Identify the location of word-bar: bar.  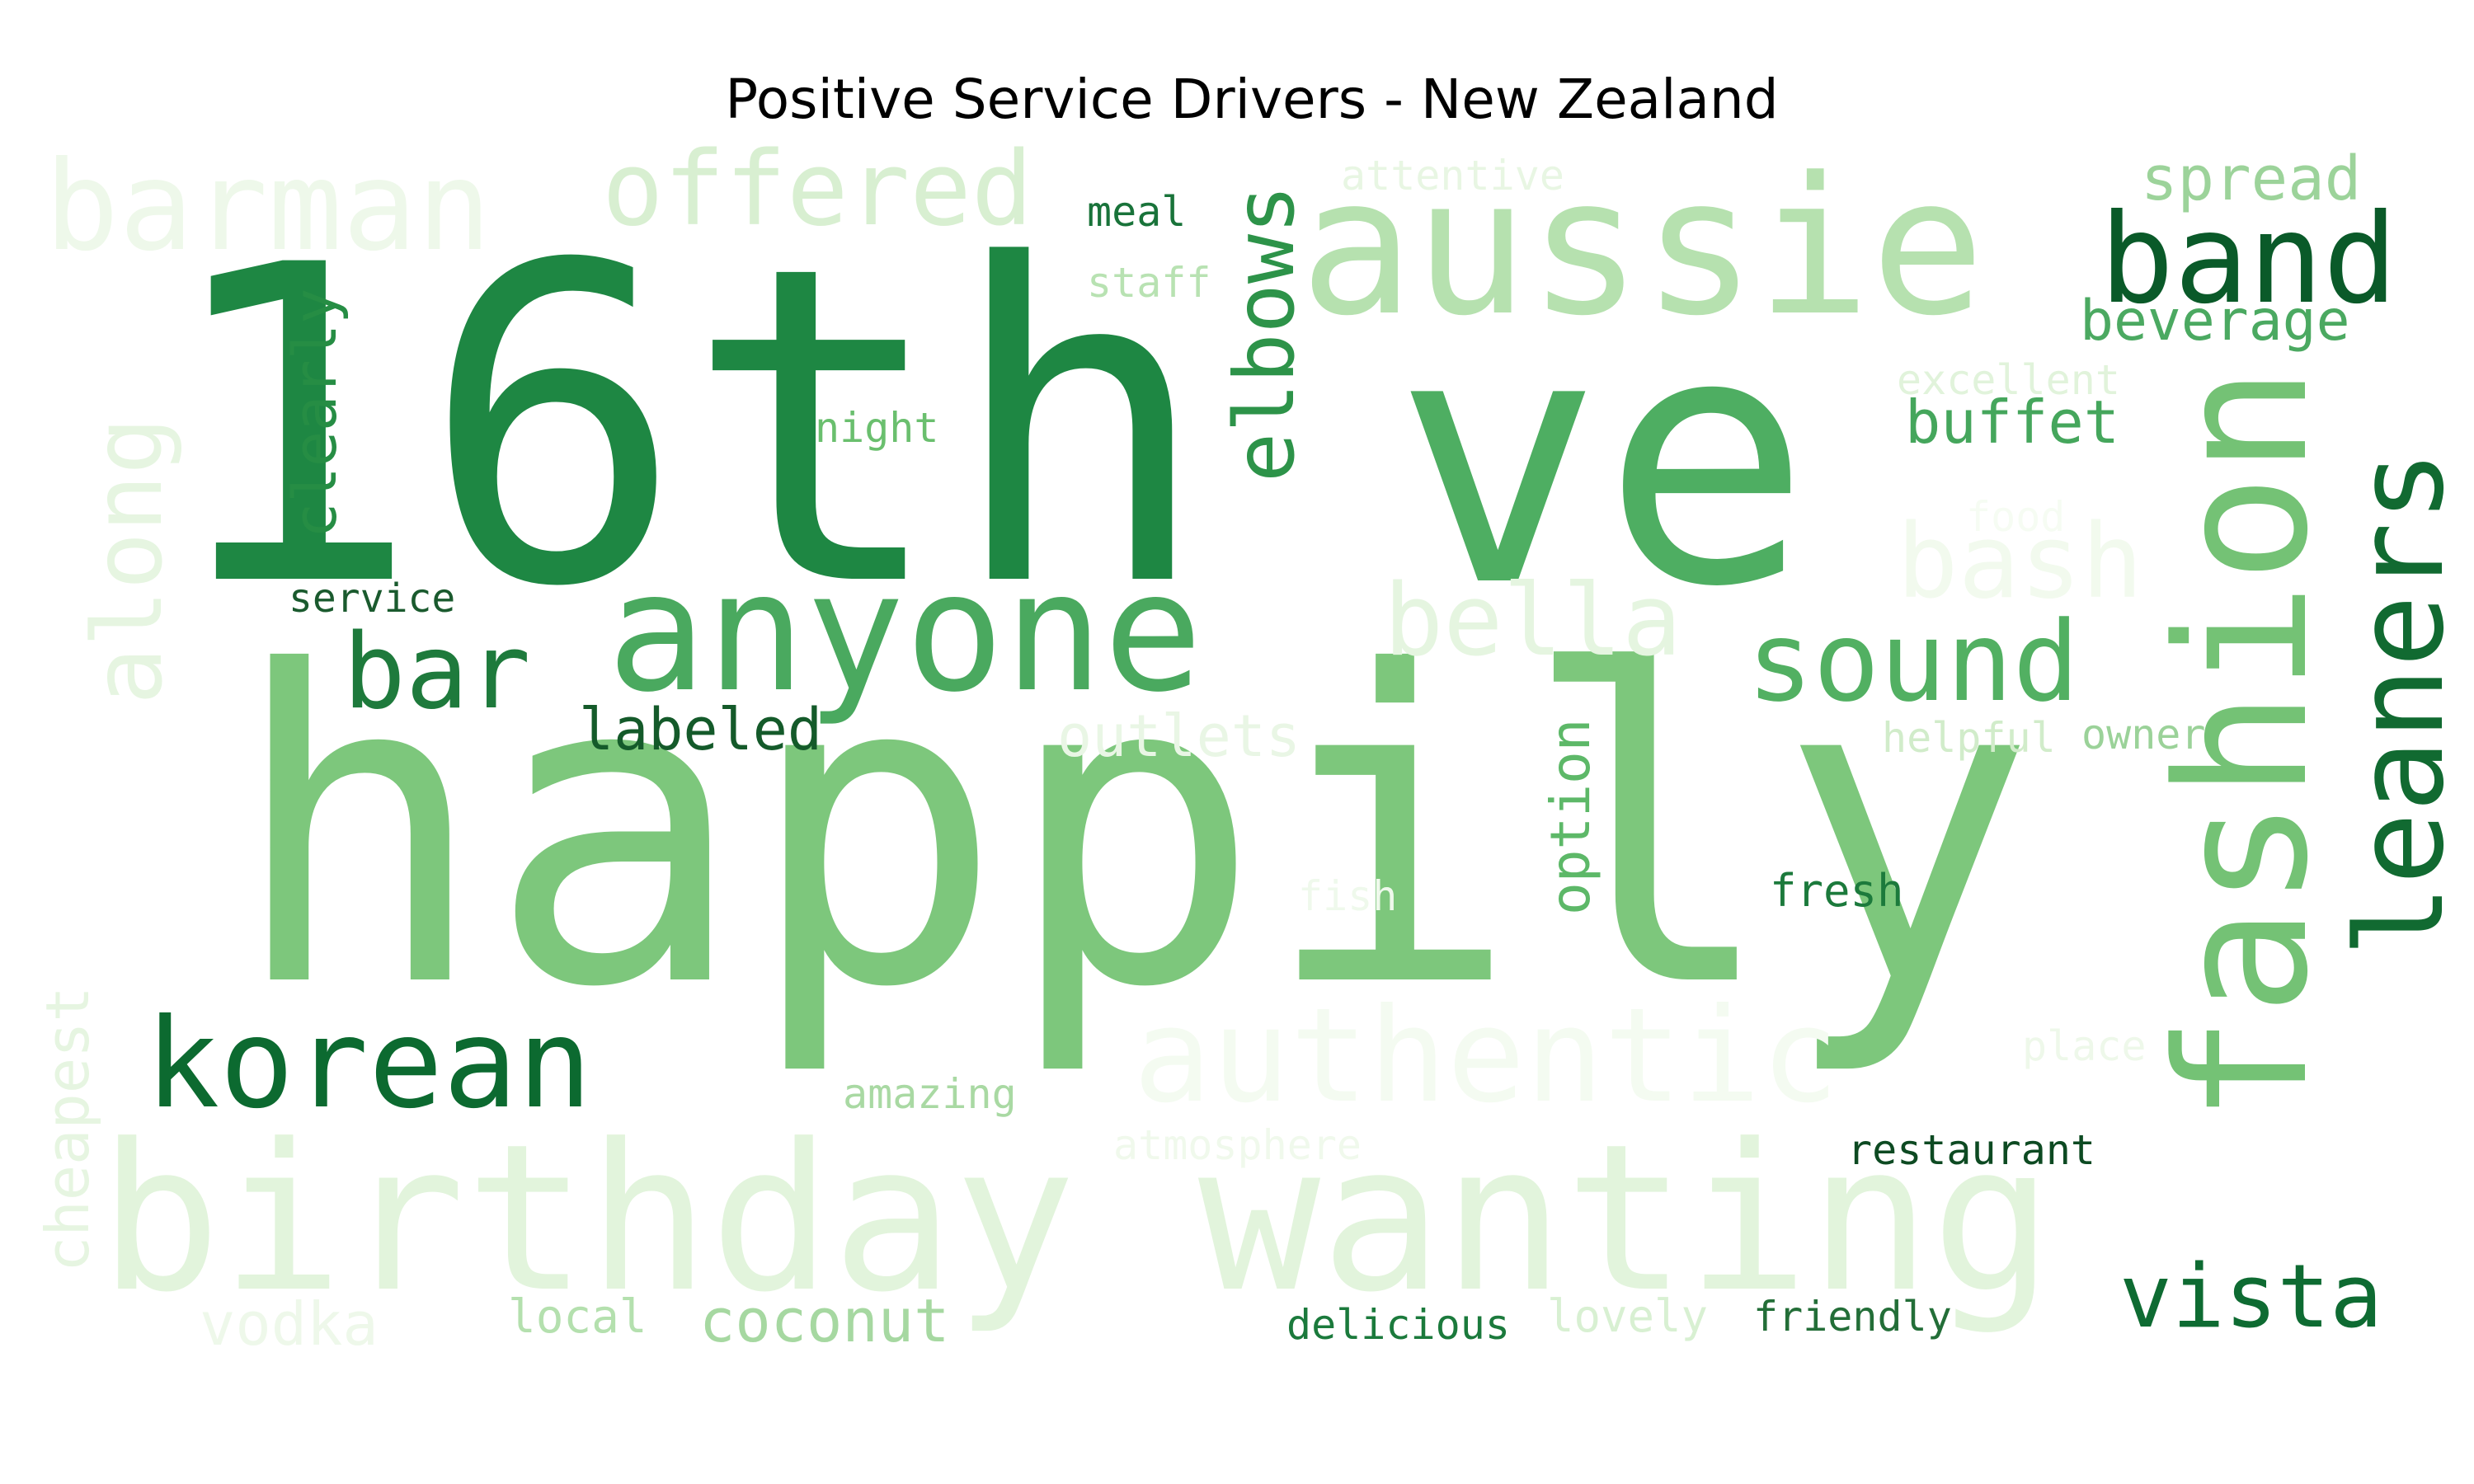
(437, 671).